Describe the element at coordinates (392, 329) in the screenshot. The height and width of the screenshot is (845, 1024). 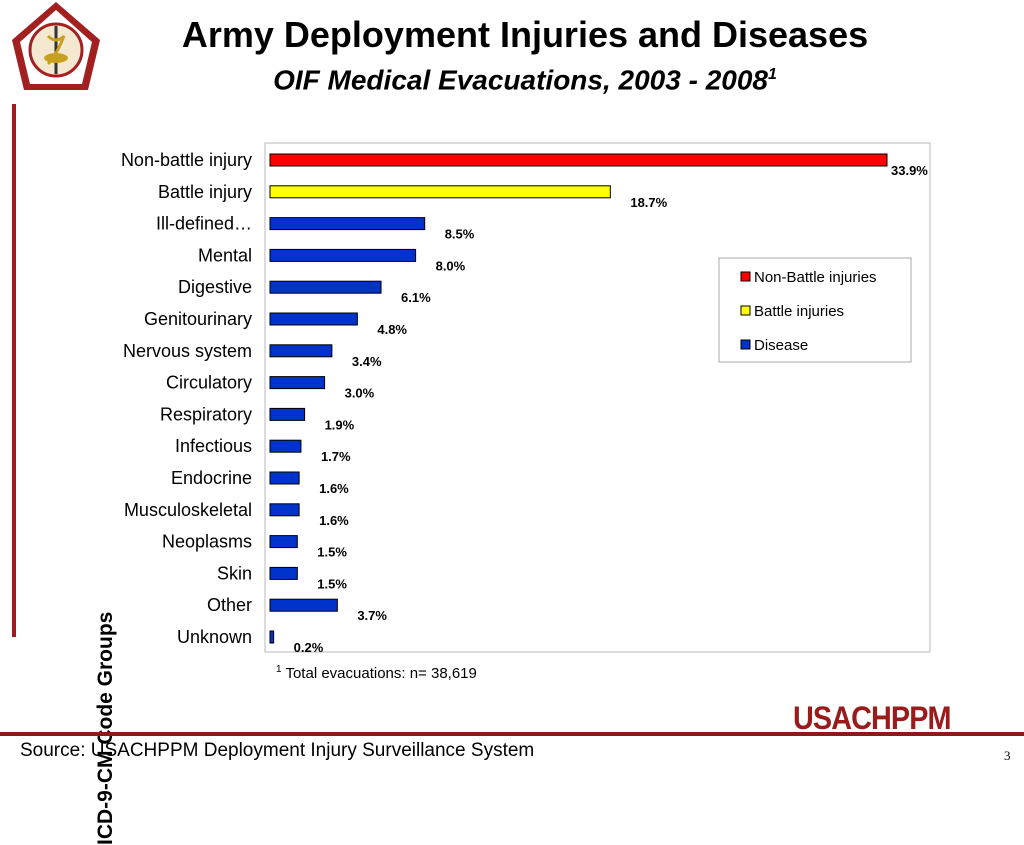
I see `value-label: 4.8%` at that location.